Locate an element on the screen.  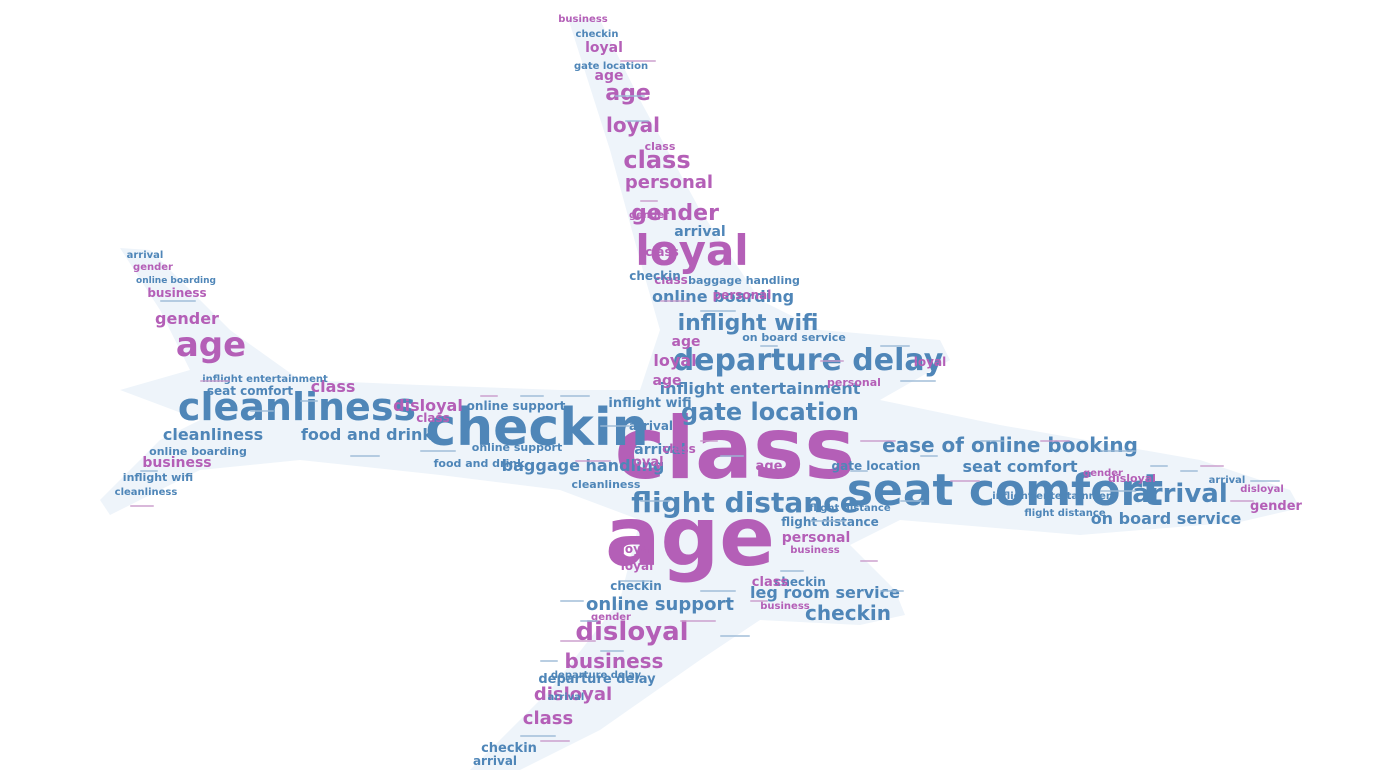
word-on-board-service: on board service is located at coordinates (1166, 518).